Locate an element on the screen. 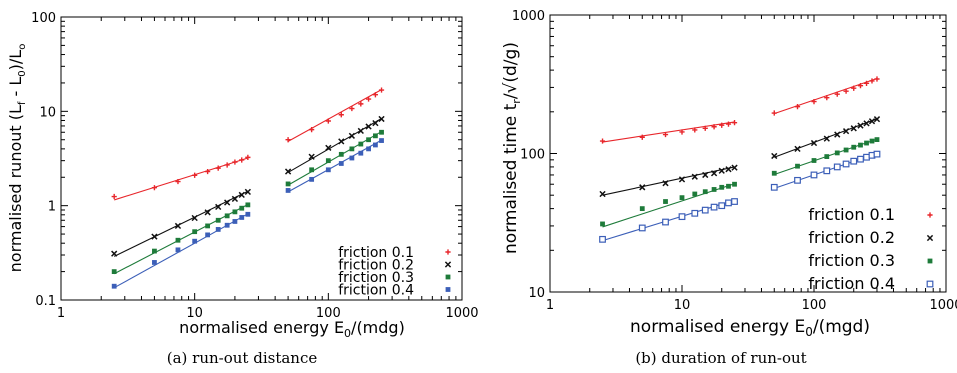  fit-line-a is located at coordinates (334, 115).